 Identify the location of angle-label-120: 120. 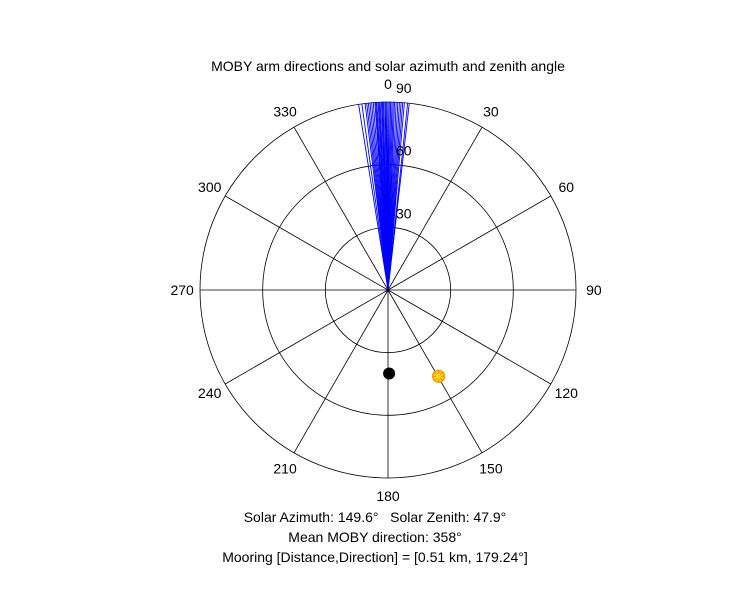
(567, 393).